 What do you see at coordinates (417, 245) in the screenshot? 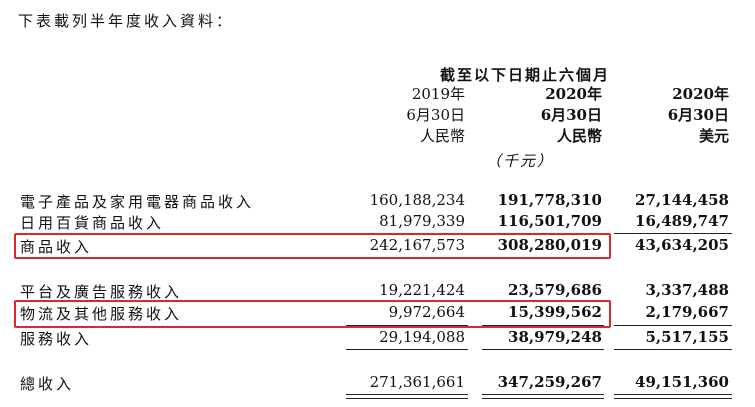
I see `row-value-2019: 242,167,573` at bounding box center [417, 245].